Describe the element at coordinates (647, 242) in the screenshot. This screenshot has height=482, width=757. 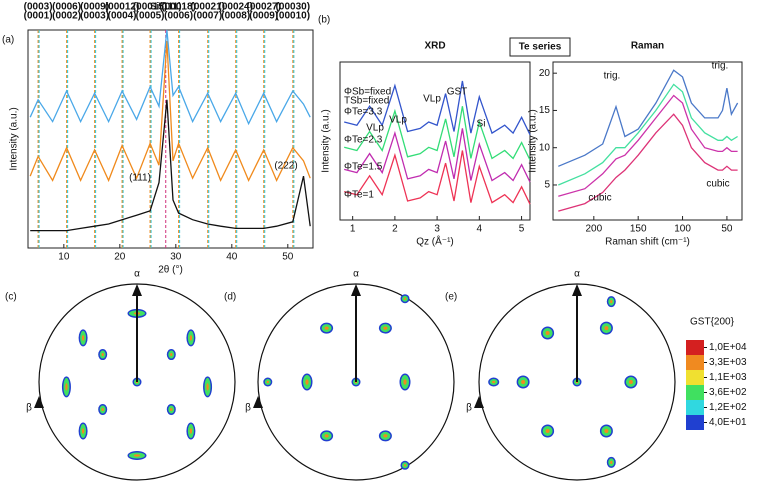
I see `x-axis-label: Raman shift (cm⁻¹)` at that location.